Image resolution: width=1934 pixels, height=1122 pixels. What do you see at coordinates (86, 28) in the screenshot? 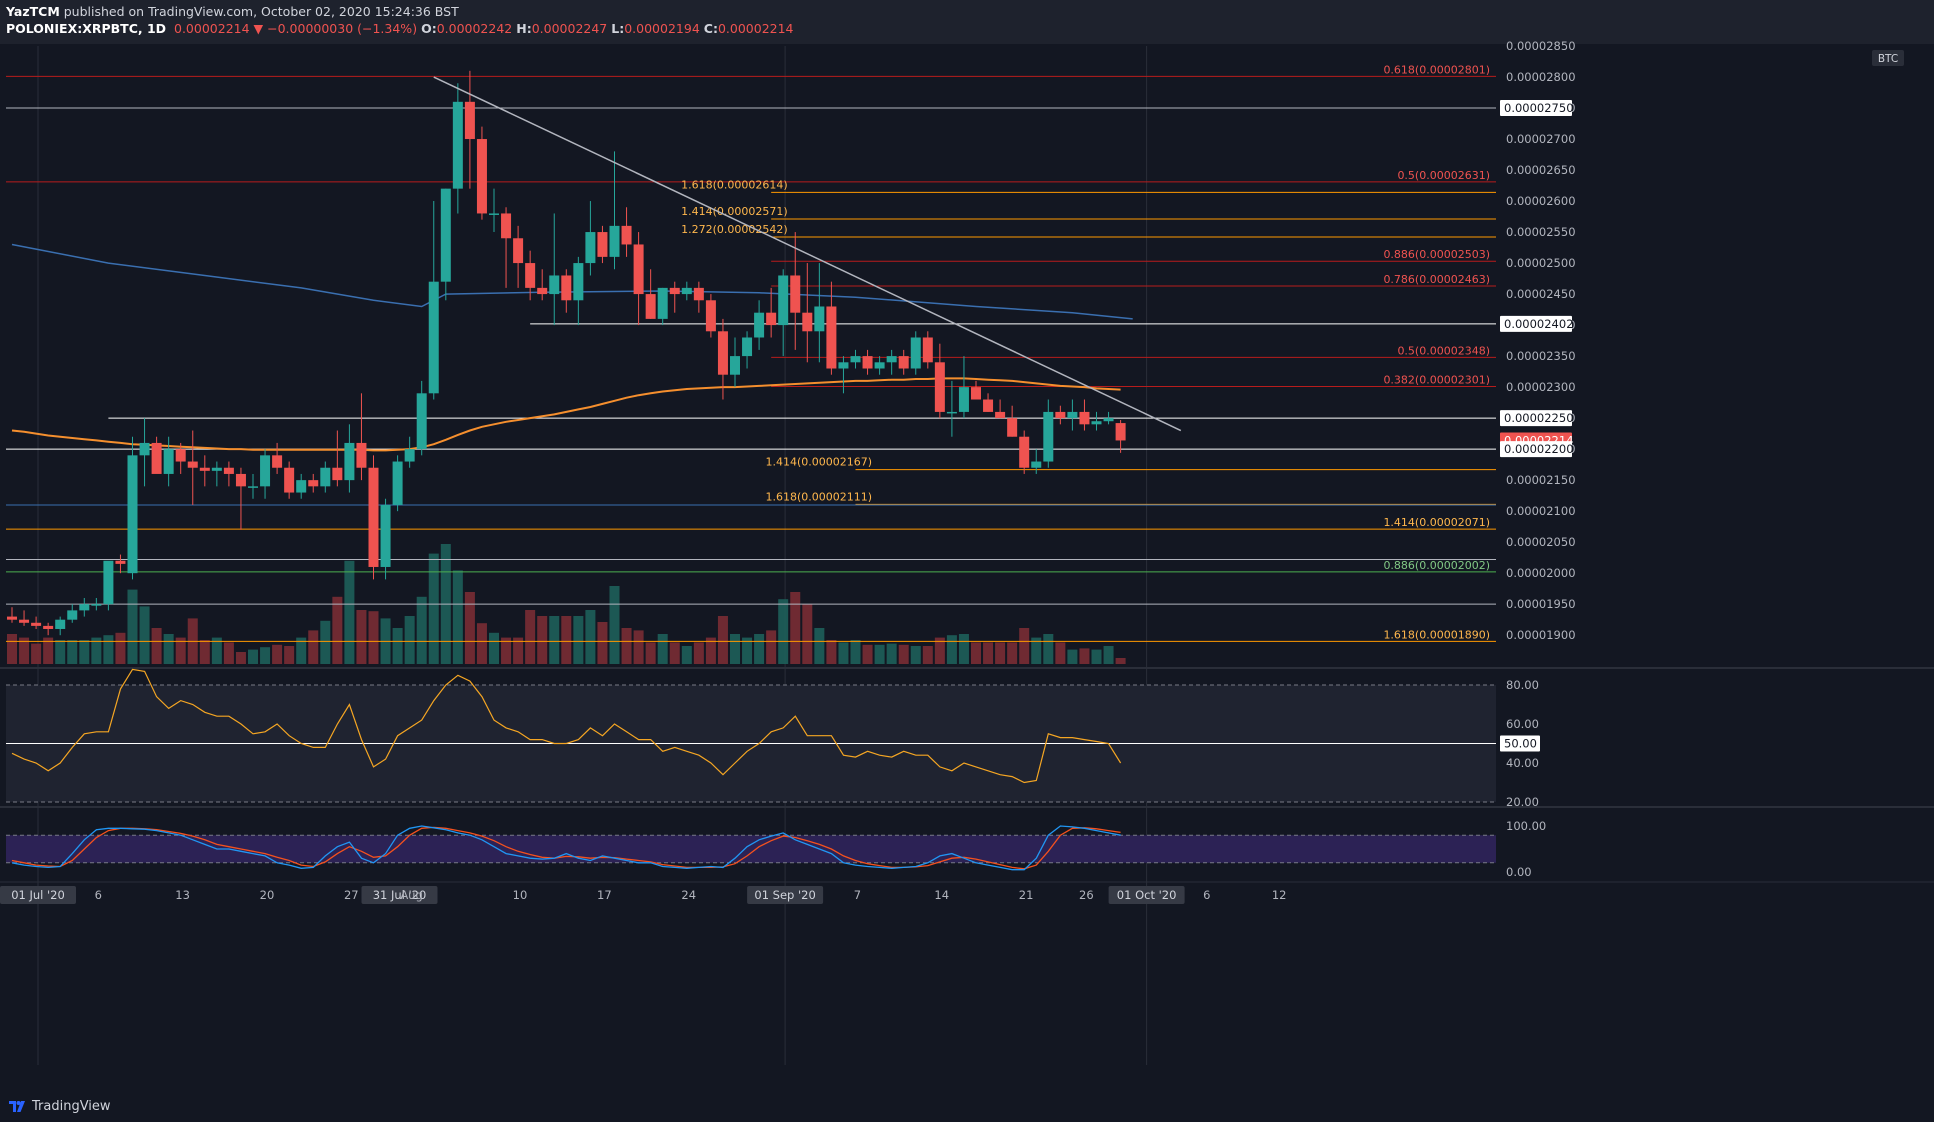
I see `symbol-name: POLONIEX:XRPBTC, 1D` at bounding box center [86, 28].